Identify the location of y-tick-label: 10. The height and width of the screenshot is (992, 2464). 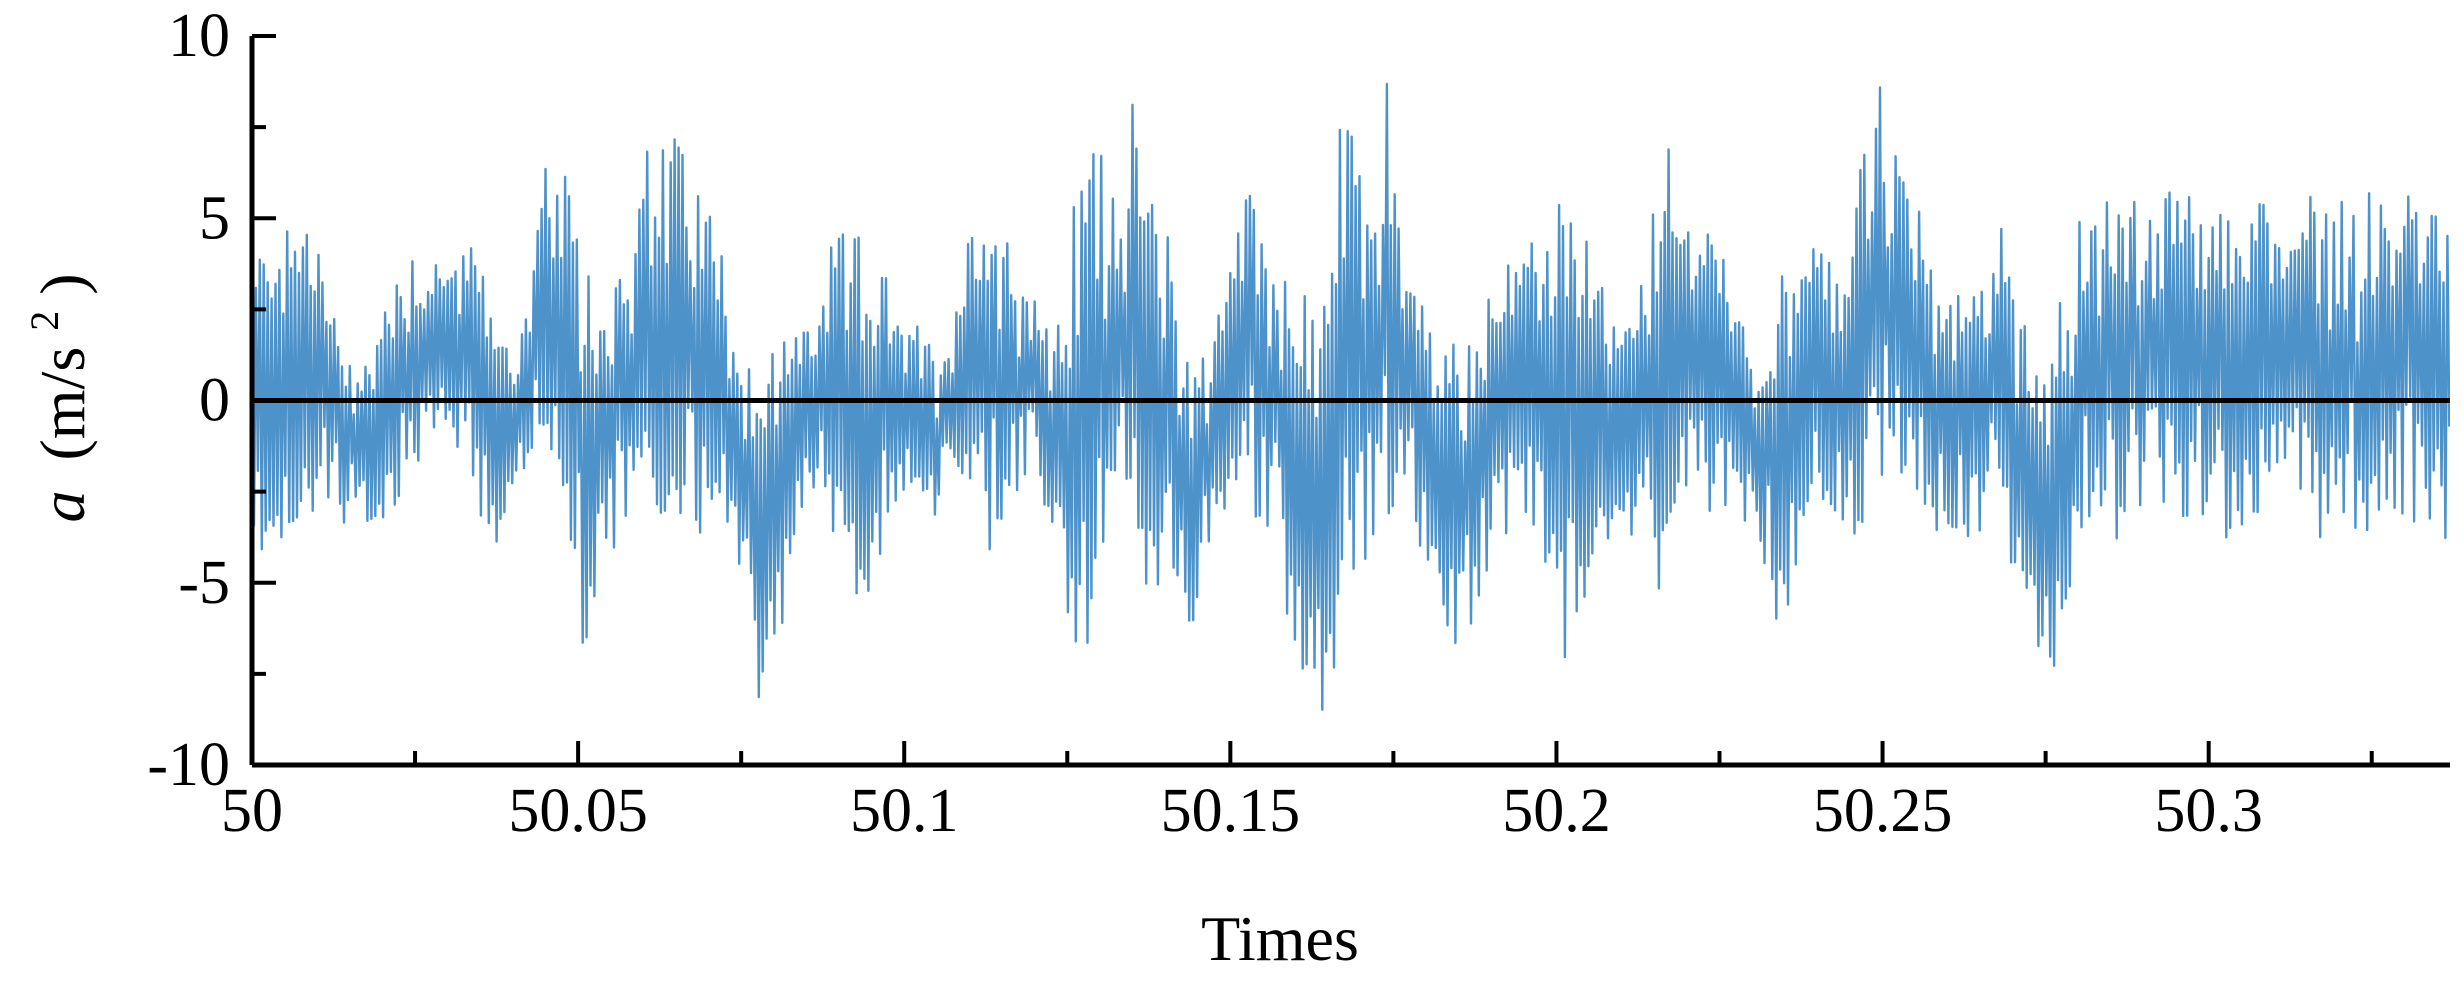
(199, 36).